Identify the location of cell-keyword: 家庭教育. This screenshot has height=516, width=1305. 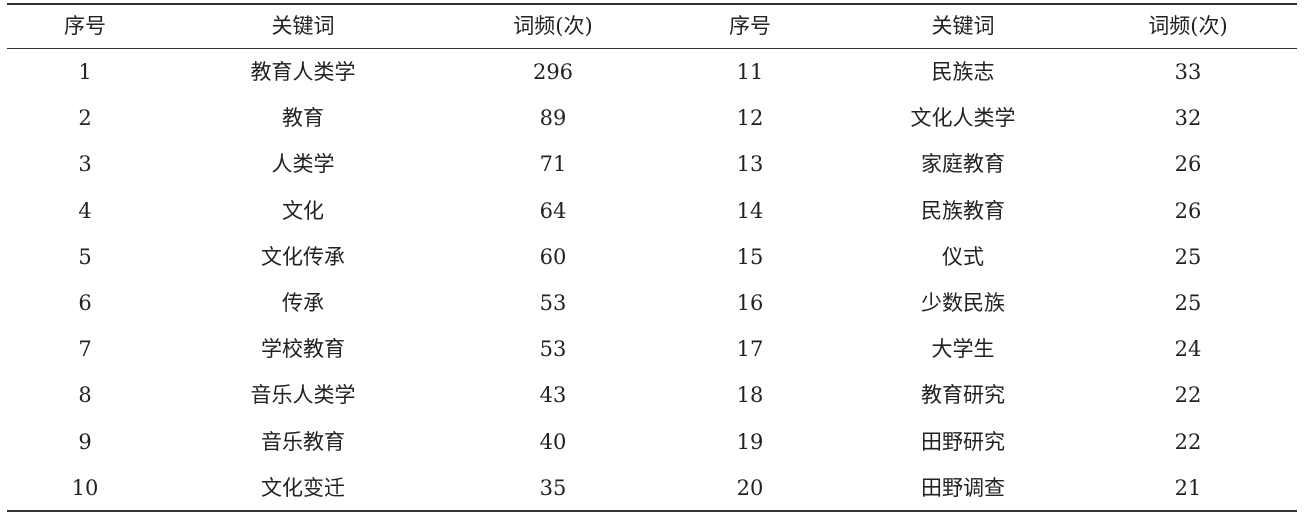
(963, 164).